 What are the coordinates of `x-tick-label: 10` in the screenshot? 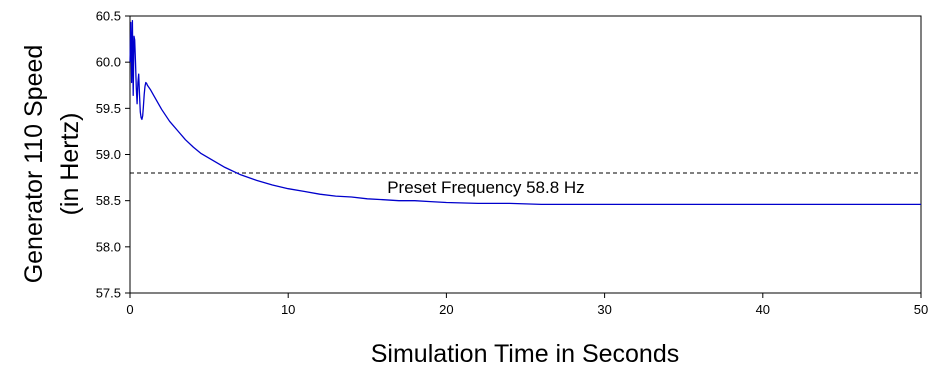 It's located at (288, 309).